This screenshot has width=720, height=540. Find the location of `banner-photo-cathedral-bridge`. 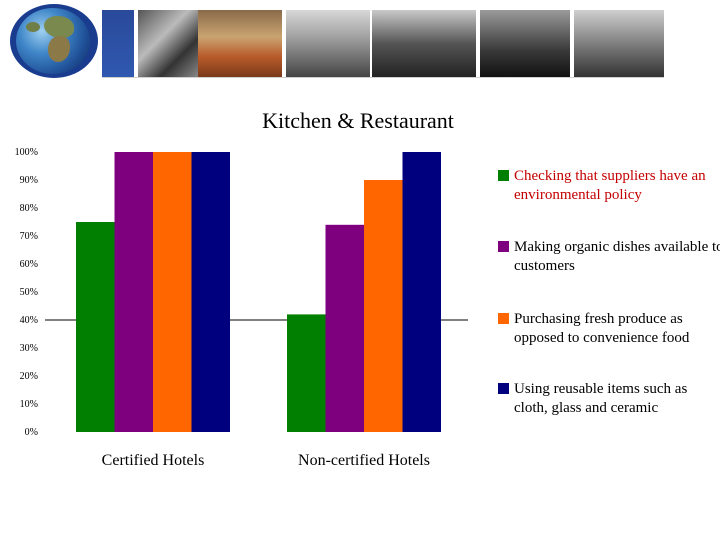

banner-photo-cathedral-bridge is located at coordinates (525, 43).